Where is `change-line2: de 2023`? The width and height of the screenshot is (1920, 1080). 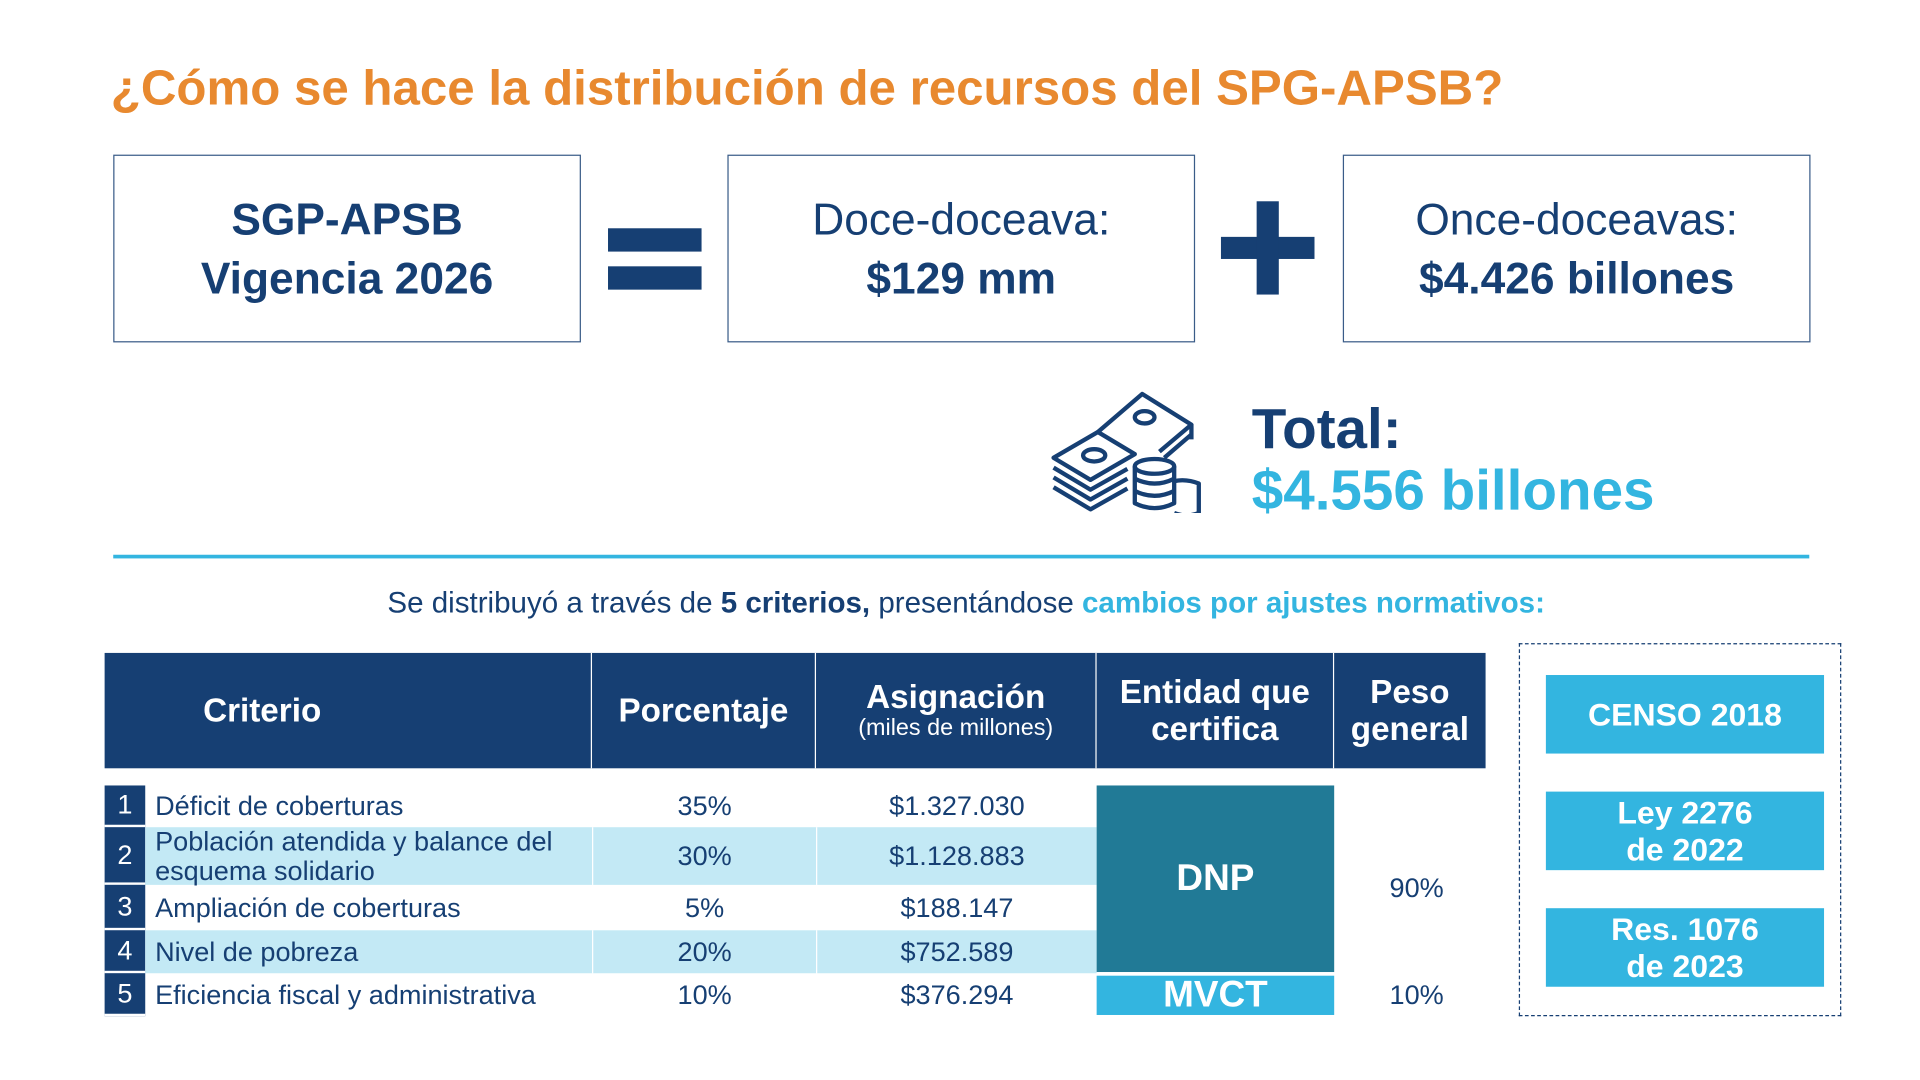 change-line2: de 2023 is located at coordinates (1685, 966).